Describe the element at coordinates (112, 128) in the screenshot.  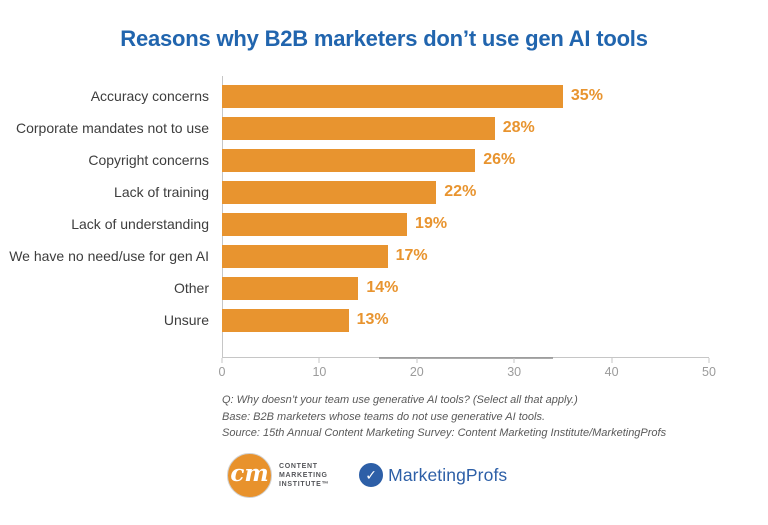
I see `category-label: Corporate mandates not to use` at that location.